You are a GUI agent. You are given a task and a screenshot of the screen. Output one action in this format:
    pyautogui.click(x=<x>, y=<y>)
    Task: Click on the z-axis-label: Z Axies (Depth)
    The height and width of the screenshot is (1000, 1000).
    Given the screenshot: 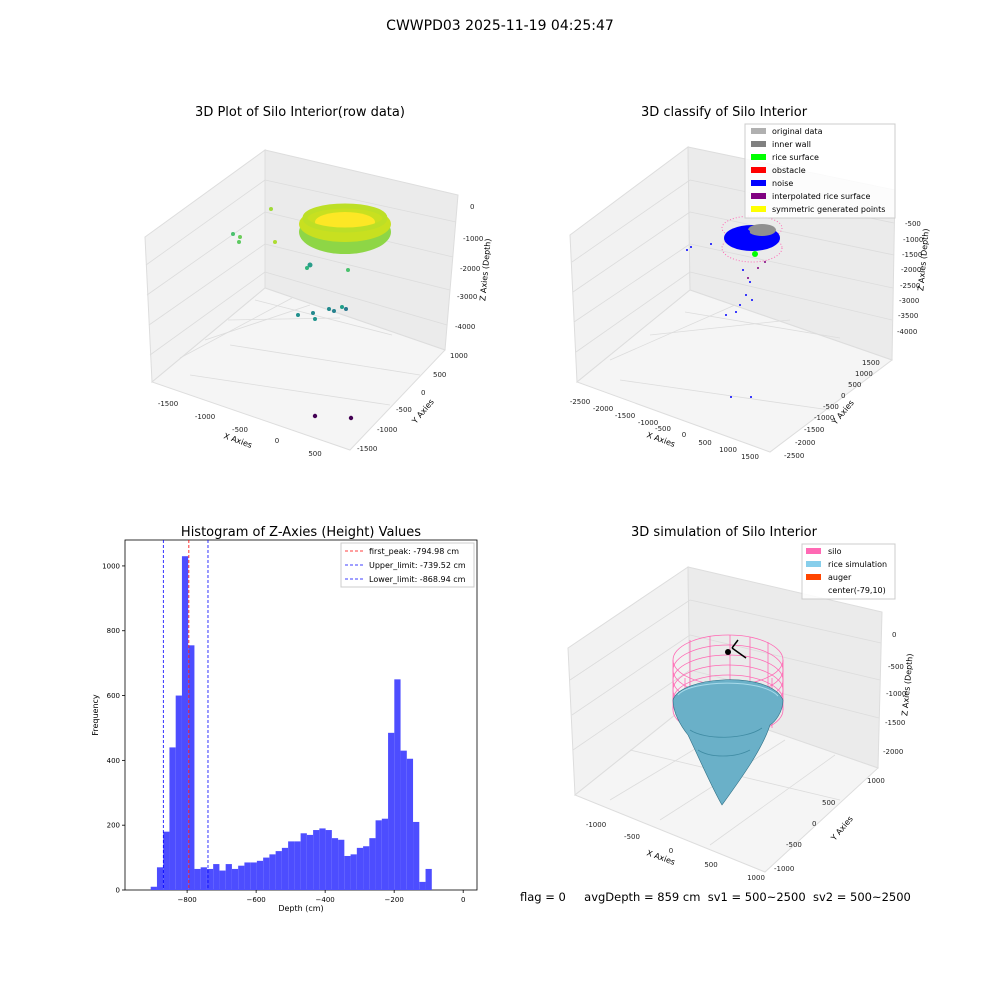 What is the action you would take?
    pyautogui.click(x=485, y=269)
    